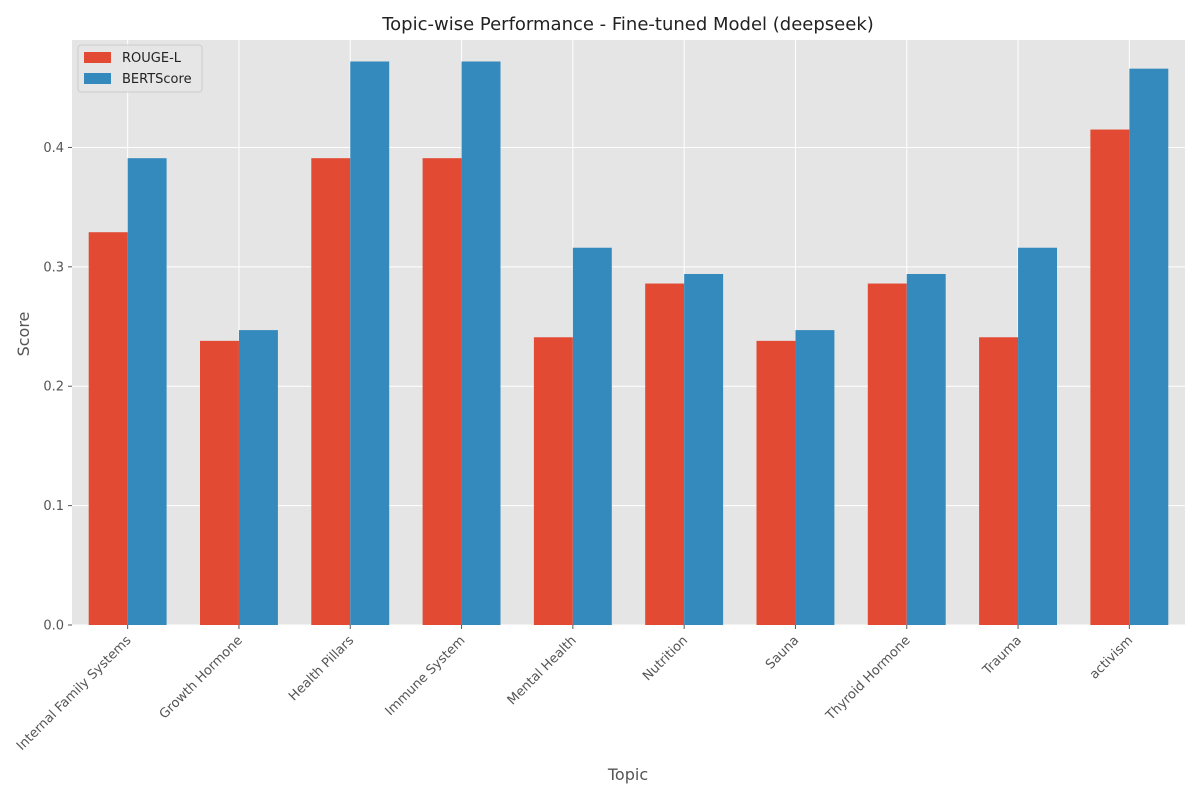 Image resolution: width=1200 pixels, height=800 pixels. Describe the element at coordinates (53, 506) in the screenshot. I see `y-tick-label: 0.1` at that location.